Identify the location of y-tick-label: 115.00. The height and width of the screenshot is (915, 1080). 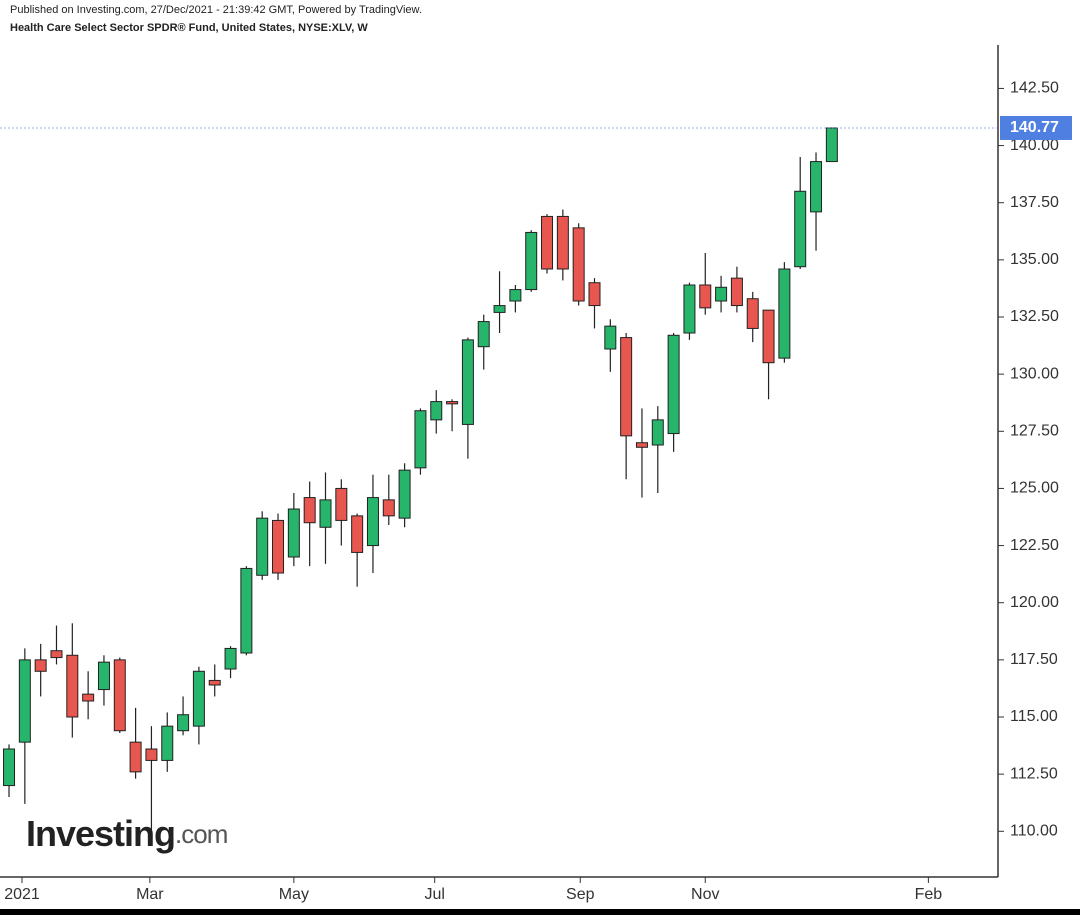
(1034, 716).